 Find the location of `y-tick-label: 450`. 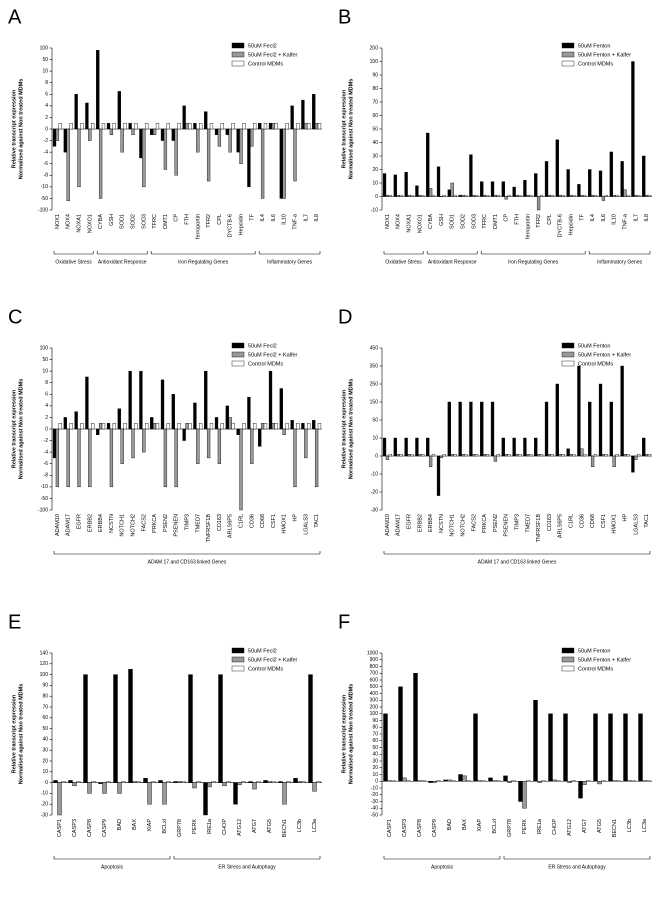

y-tick-label: 450 is located at coordinates (374, 348).